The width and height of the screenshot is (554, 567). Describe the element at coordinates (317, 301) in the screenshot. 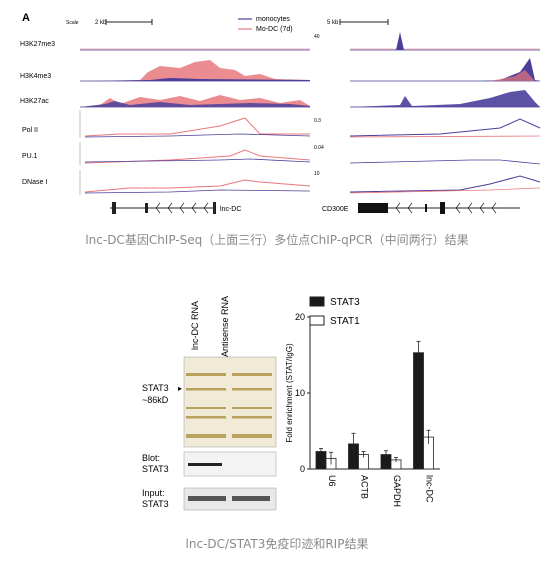

I see `legend-swatch-stat3` at that location.